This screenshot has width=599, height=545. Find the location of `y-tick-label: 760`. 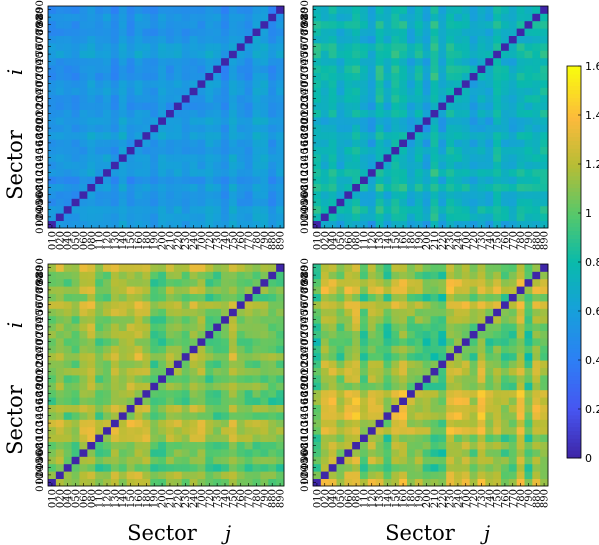

y-tick-label: 760 is located at coordinates (40, 46).